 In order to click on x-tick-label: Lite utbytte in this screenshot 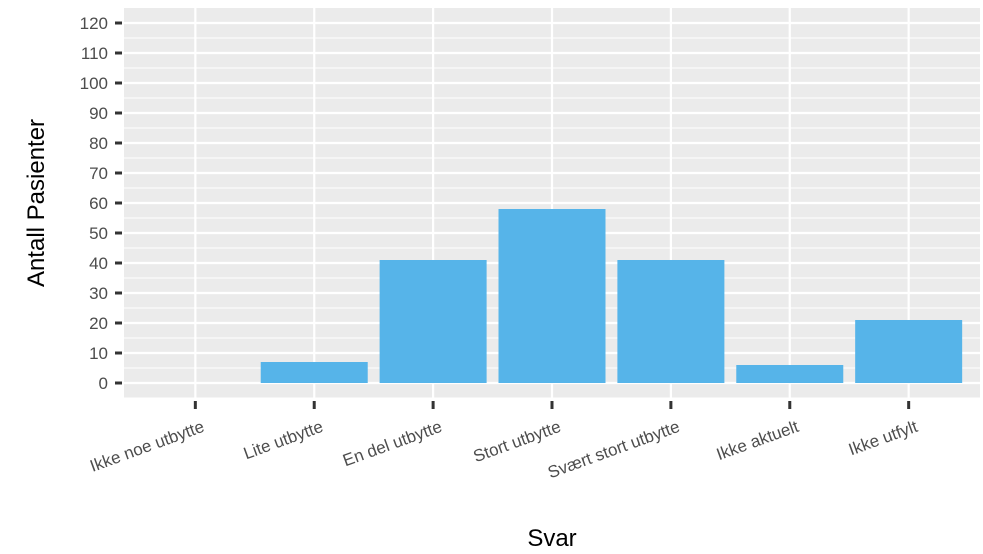, I will do `click(283, 440)`.